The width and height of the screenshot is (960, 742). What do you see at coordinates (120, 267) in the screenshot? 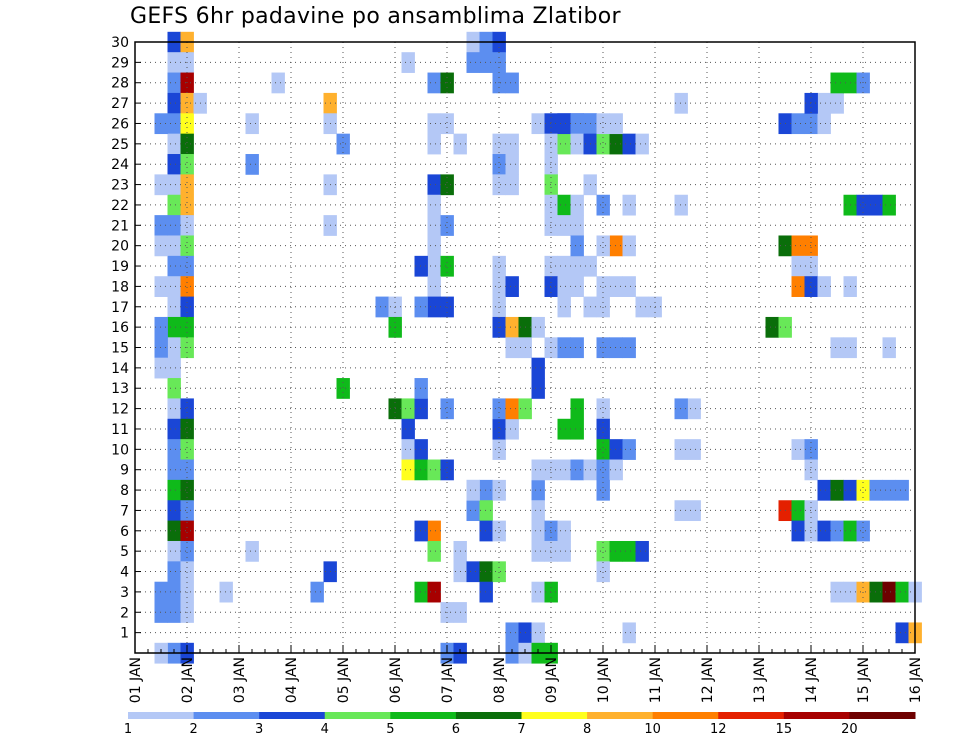
I see `y-tick-label: 19` at bounding box center [120, 267].